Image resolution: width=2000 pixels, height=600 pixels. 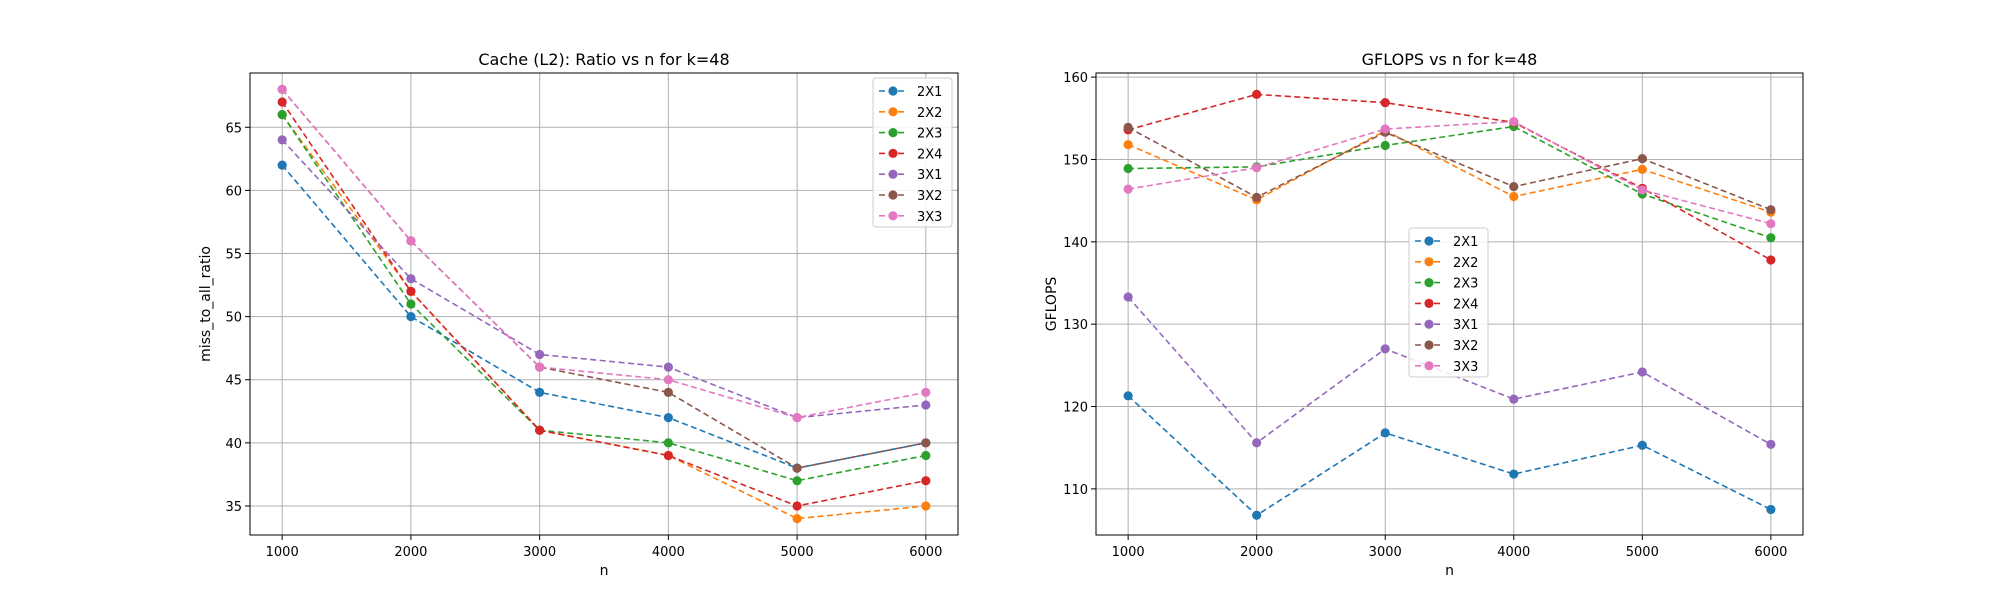 What do you see at coordinates (1075, 78) in the screenshot?
I see `y-tick-label: 160` at bounding box center [1075, 78].